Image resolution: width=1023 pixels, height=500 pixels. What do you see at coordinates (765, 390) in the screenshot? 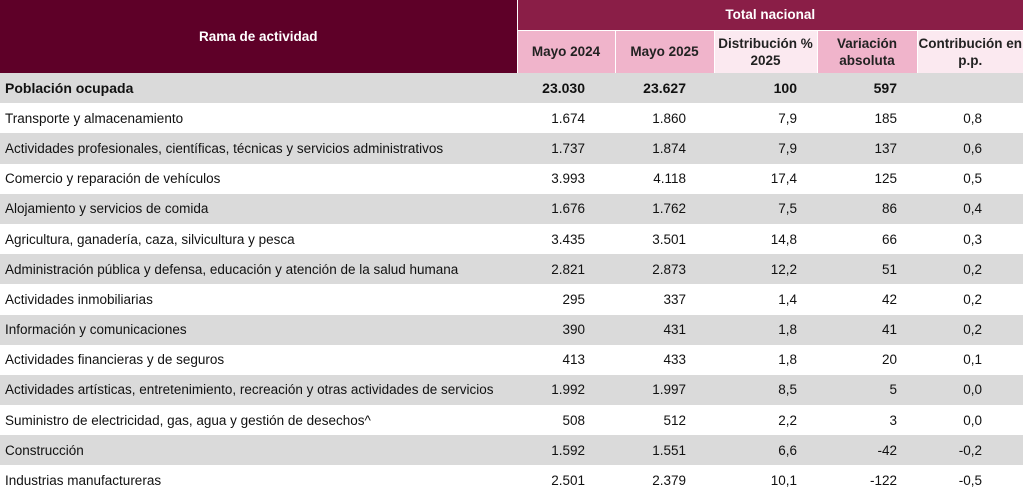
I see `cell-distribucion: 8,5` at bounding box center [765, 390].